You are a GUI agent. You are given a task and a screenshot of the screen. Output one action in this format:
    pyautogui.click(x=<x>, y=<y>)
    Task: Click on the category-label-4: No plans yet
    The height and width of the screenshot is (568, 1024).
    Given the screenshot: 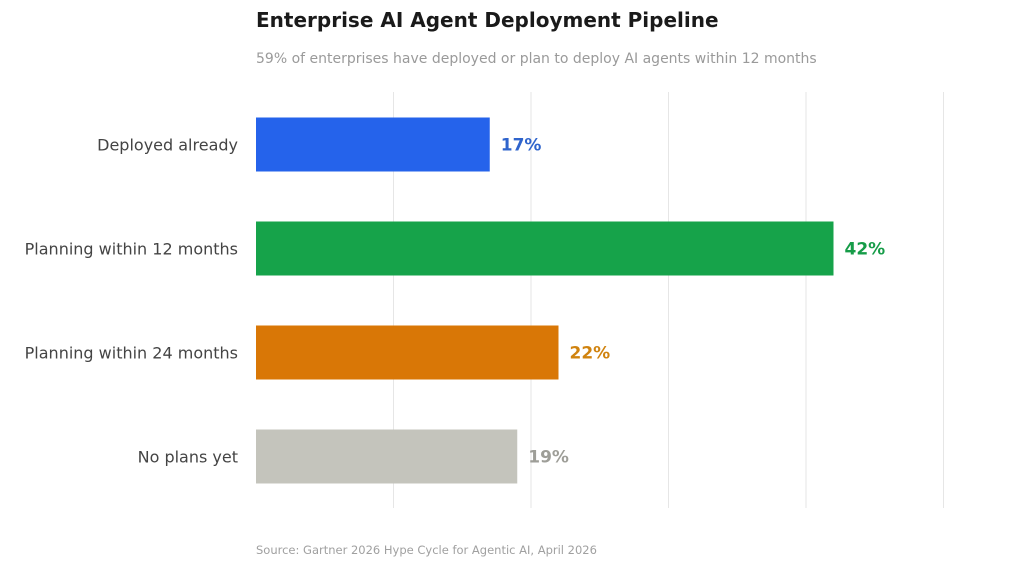 What is the action you would take?
    pyautogui.click(x=188, y=457)
    